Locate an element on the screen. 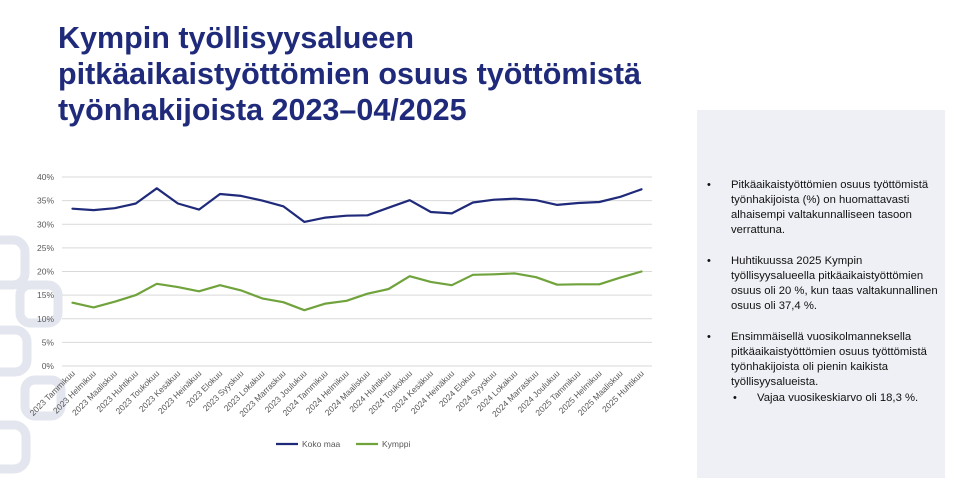 The image size is (964, 489). y-tick-label: 15% is located at coordinates (45, 295).